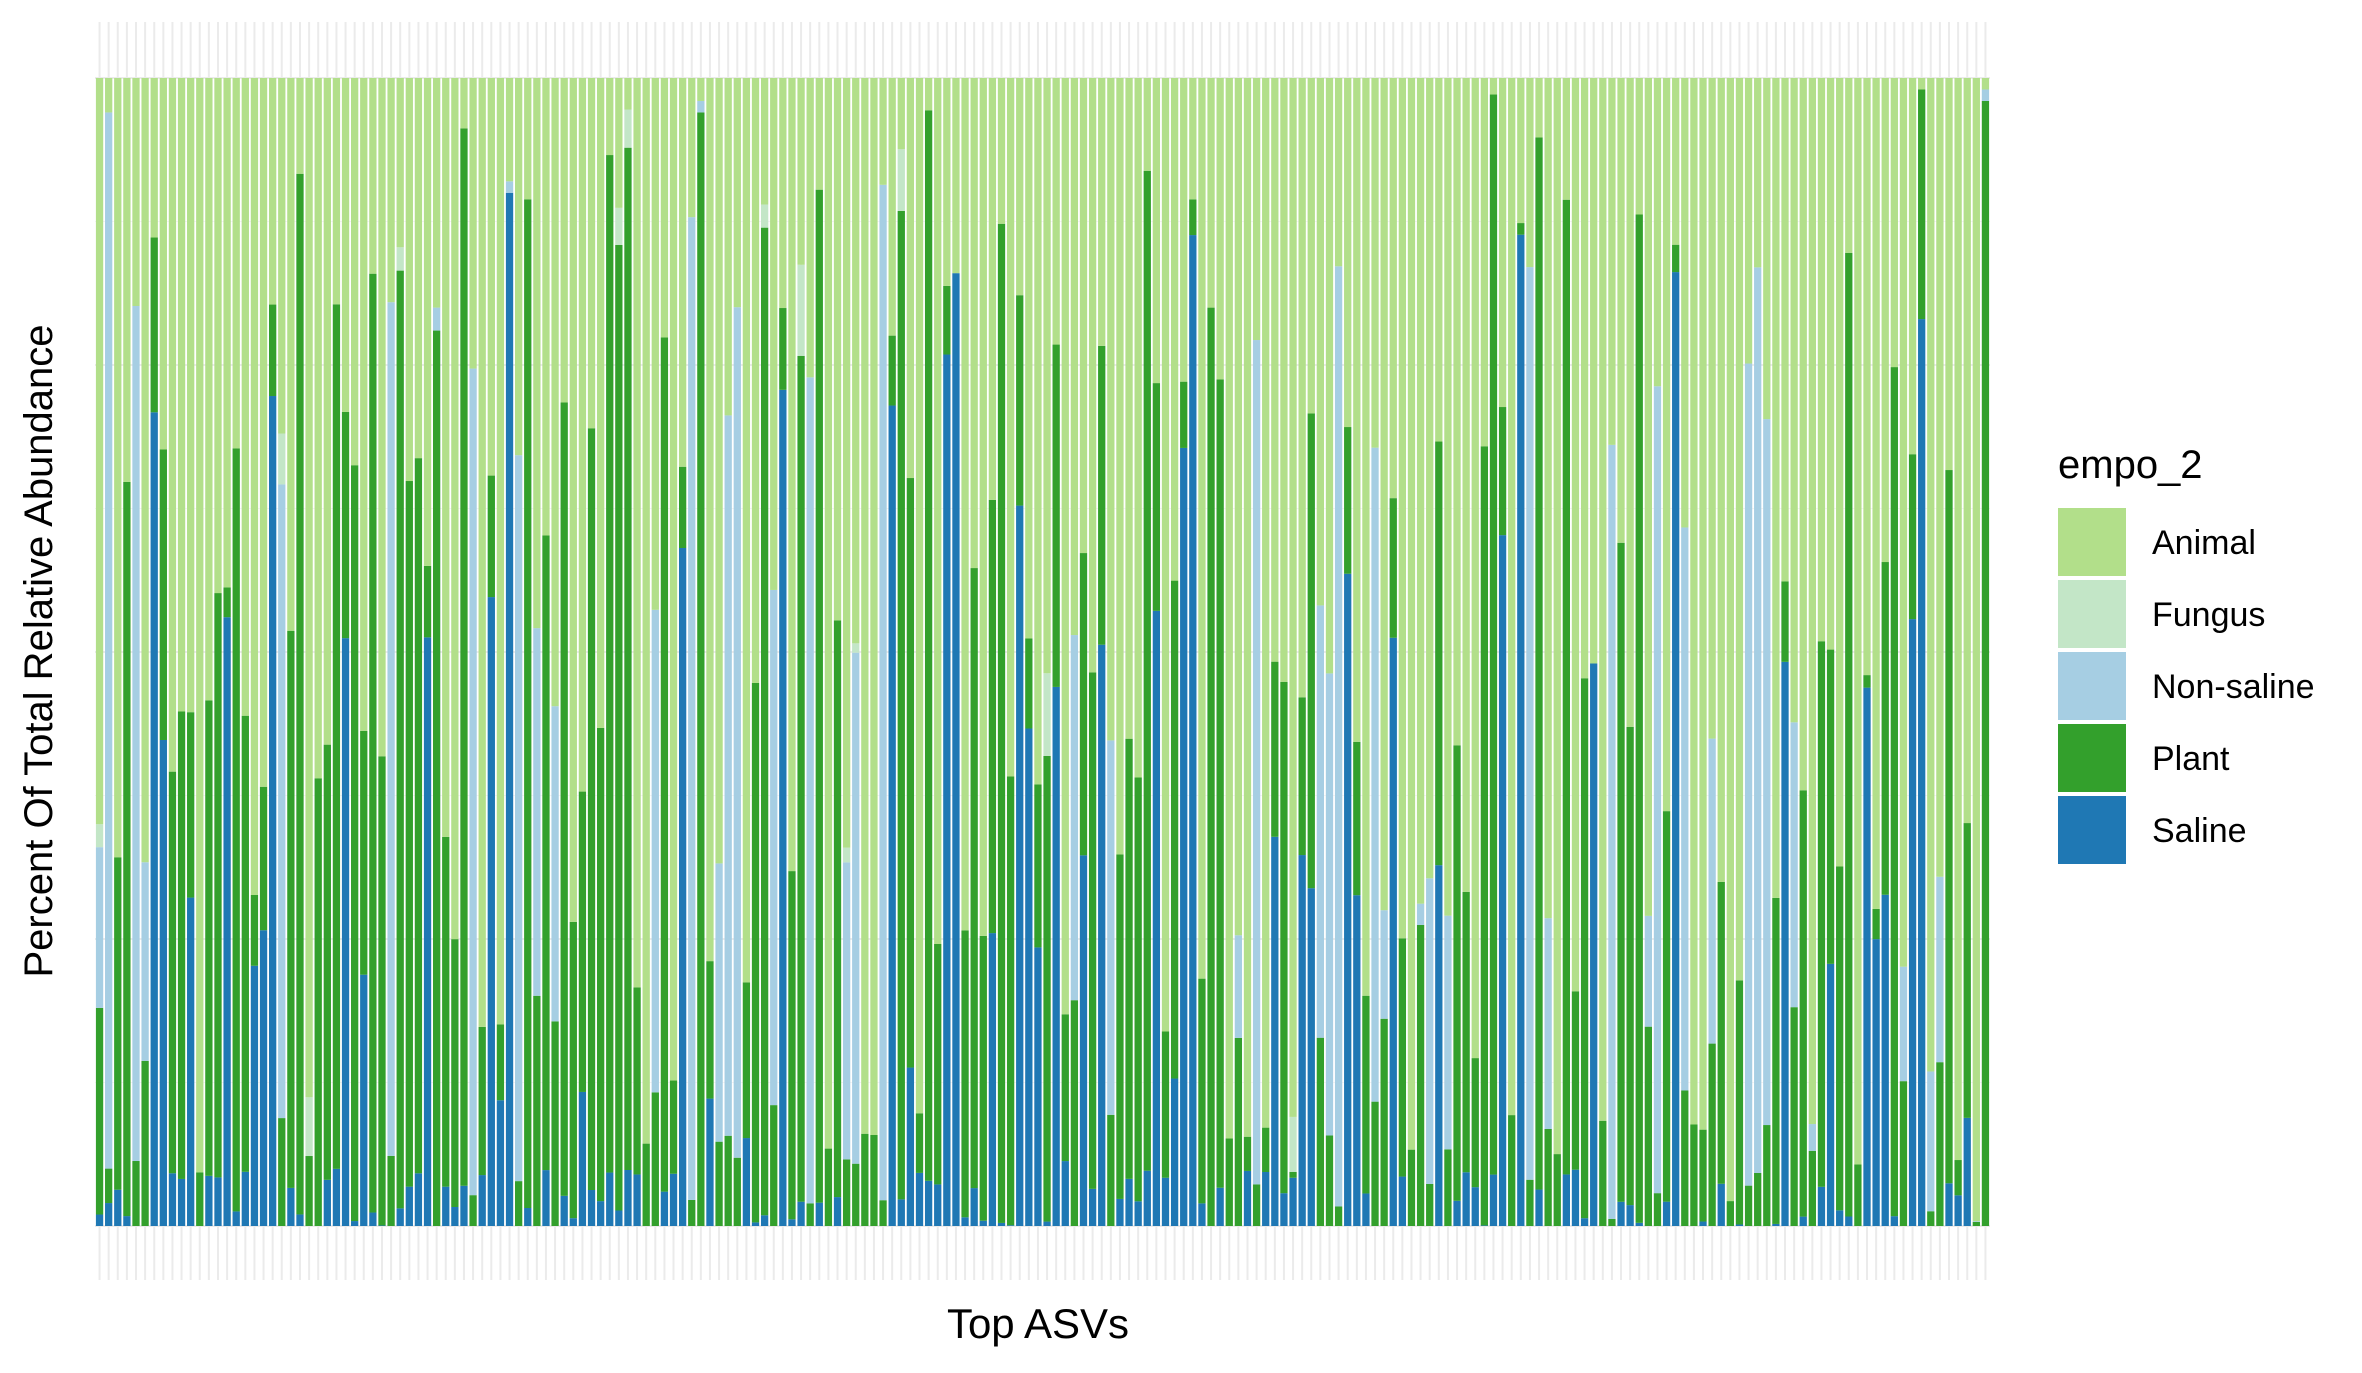 The height and width of the screenshot is (1373, 2362). Describe the element at coordinates (901, 180) in the screenshot. I see `bar-segment-fungus` at that location.